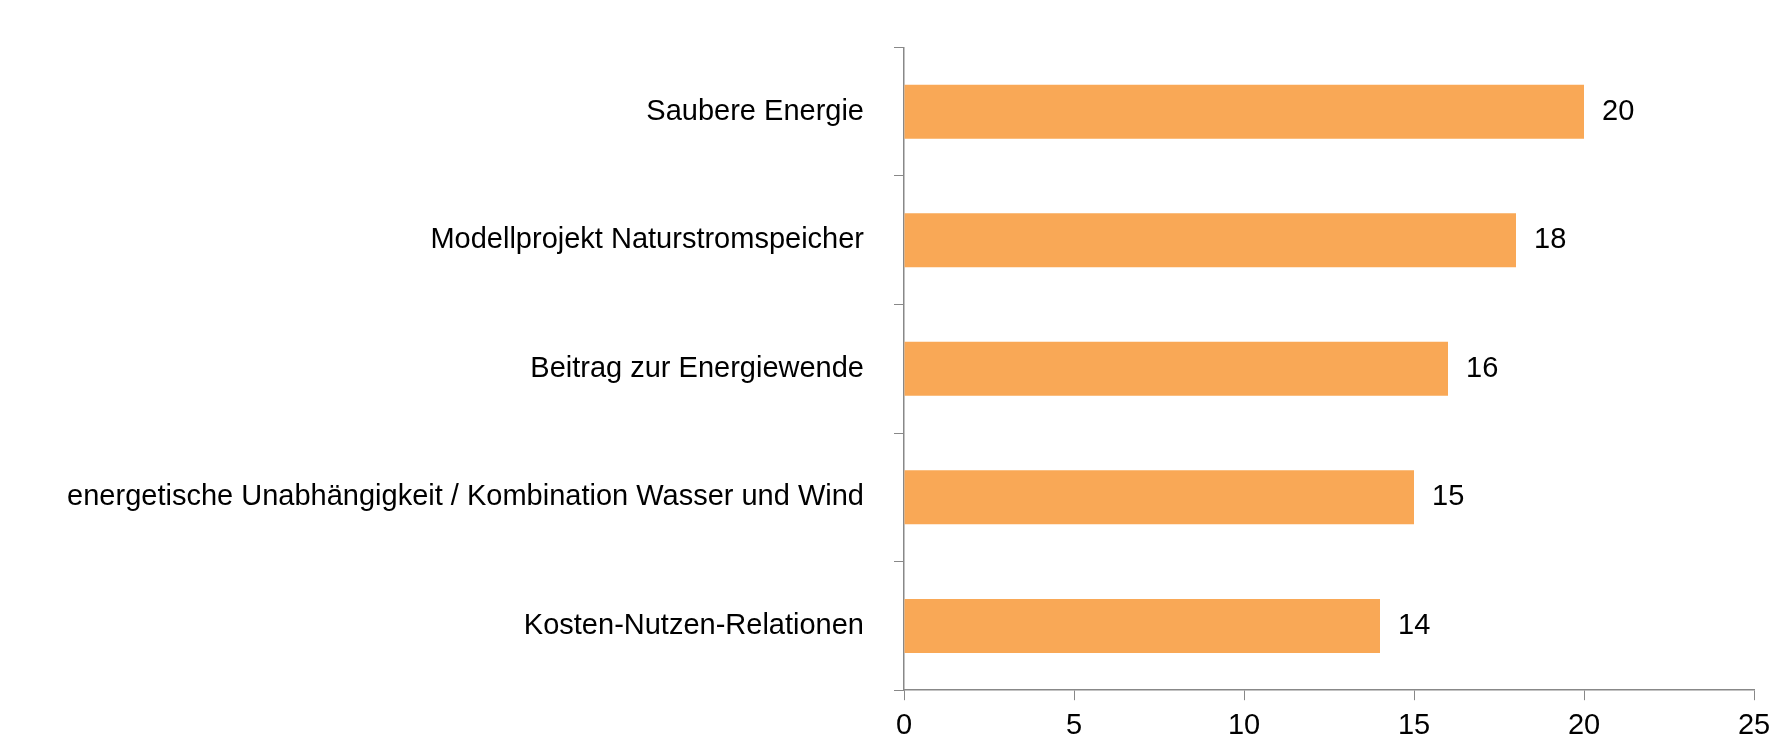  I want to click on x-tick-label: 0, so click(904, 723).